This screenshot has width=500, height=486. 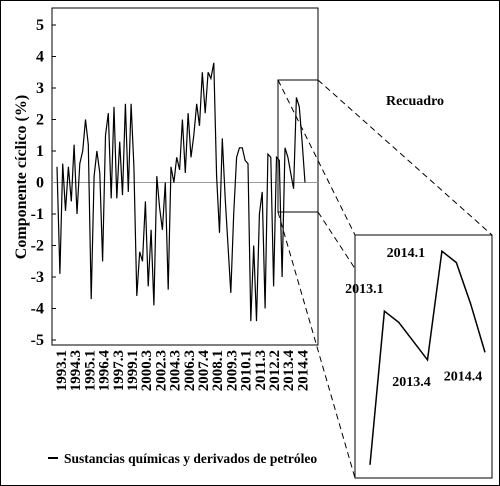 What do you see at coordinates (105, 371) in the screenshot?
I see `x-tick-label: 1996.4` at bounding box center [105, 371].